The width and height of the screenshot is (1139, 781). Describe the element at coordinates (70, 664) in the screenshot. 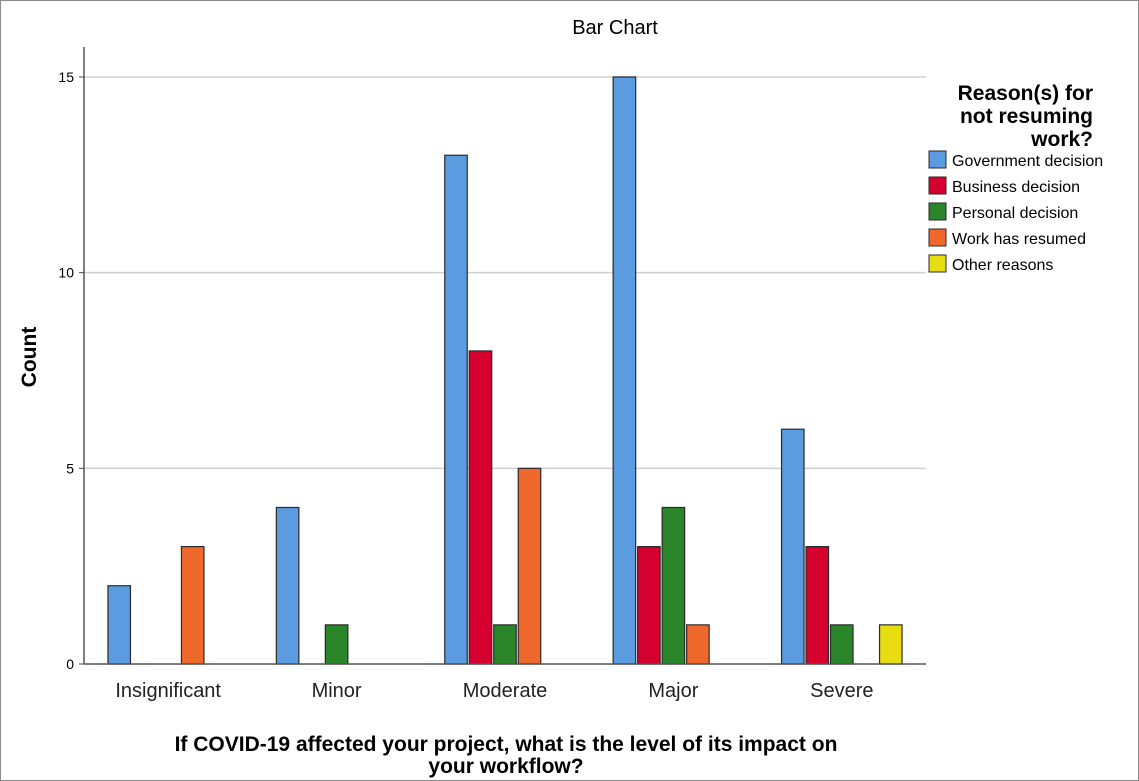

I see `y-tick-label: 0` at that location.